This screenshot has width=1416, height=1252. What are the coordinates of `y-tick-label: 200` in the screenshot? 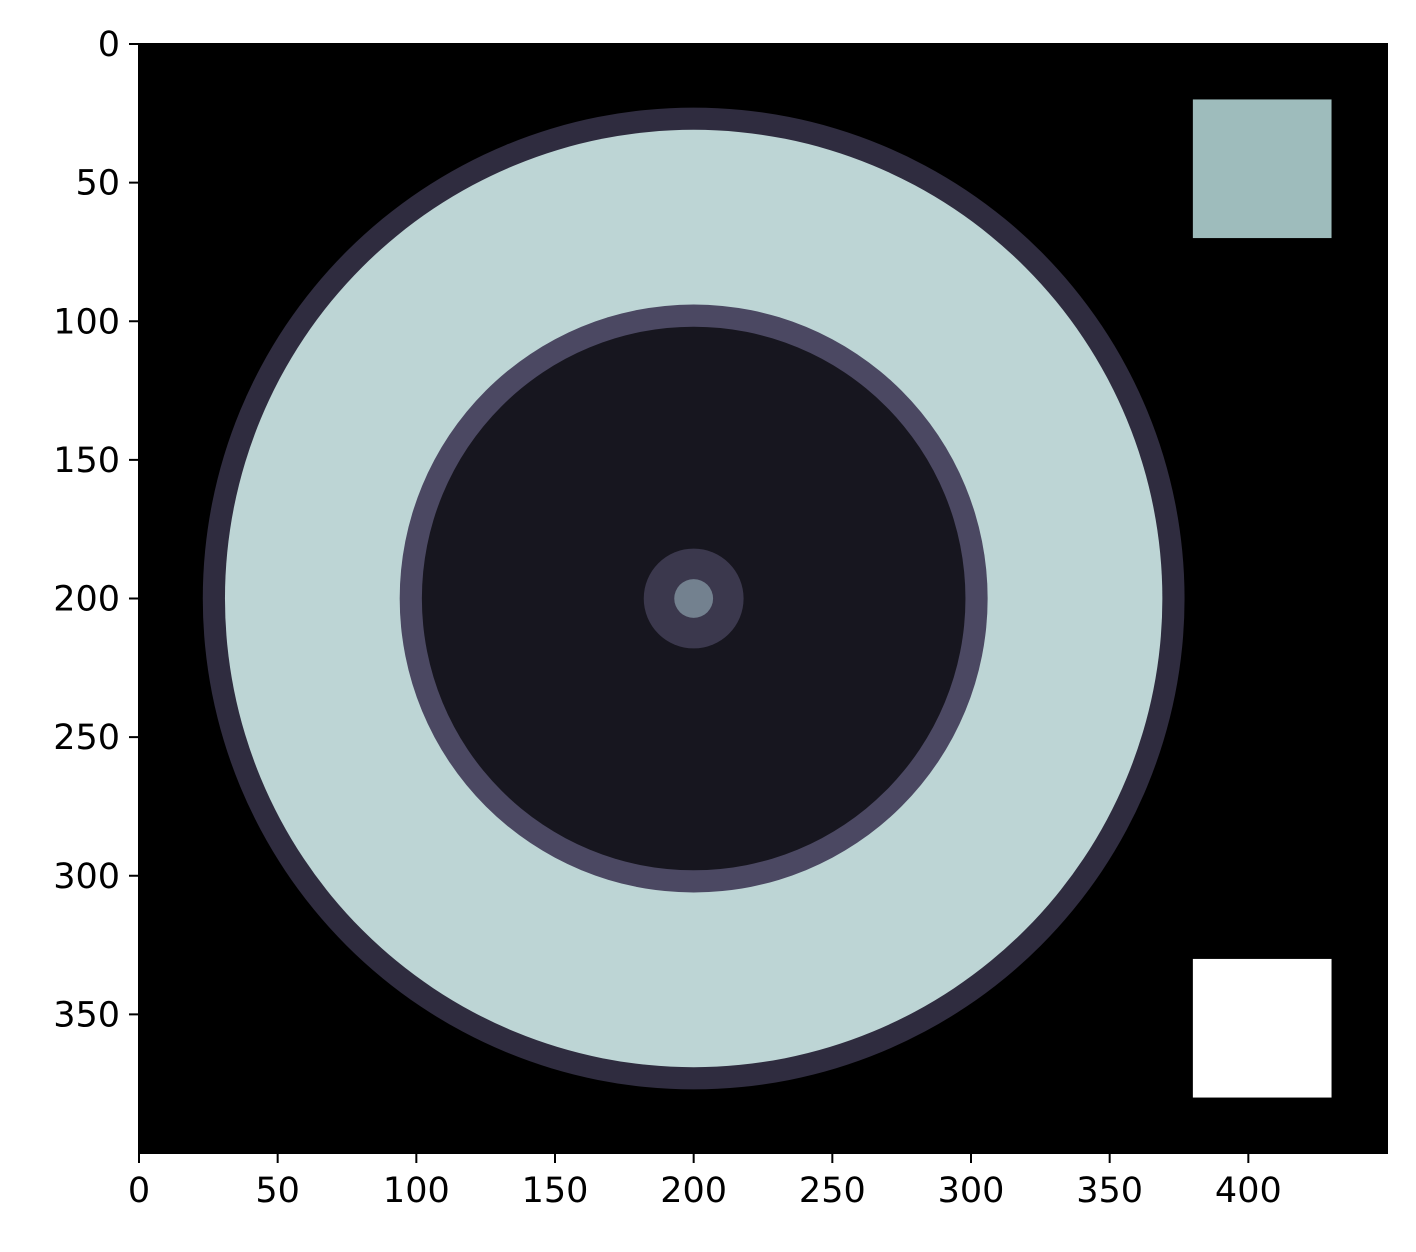 It's located at (86, 600).